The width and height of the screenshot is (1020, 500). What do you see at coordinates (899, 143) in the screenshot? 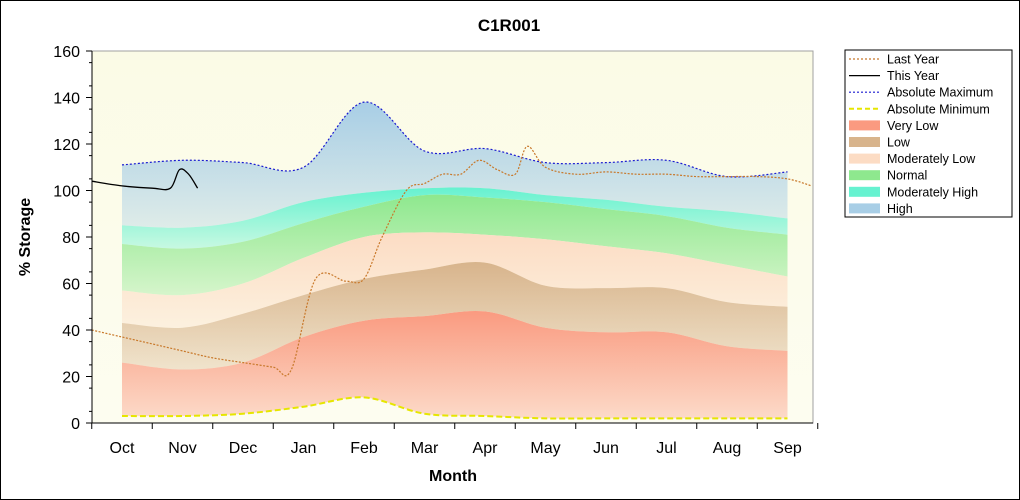
I see `legend-label: Low` at bounding box center [899, 143].